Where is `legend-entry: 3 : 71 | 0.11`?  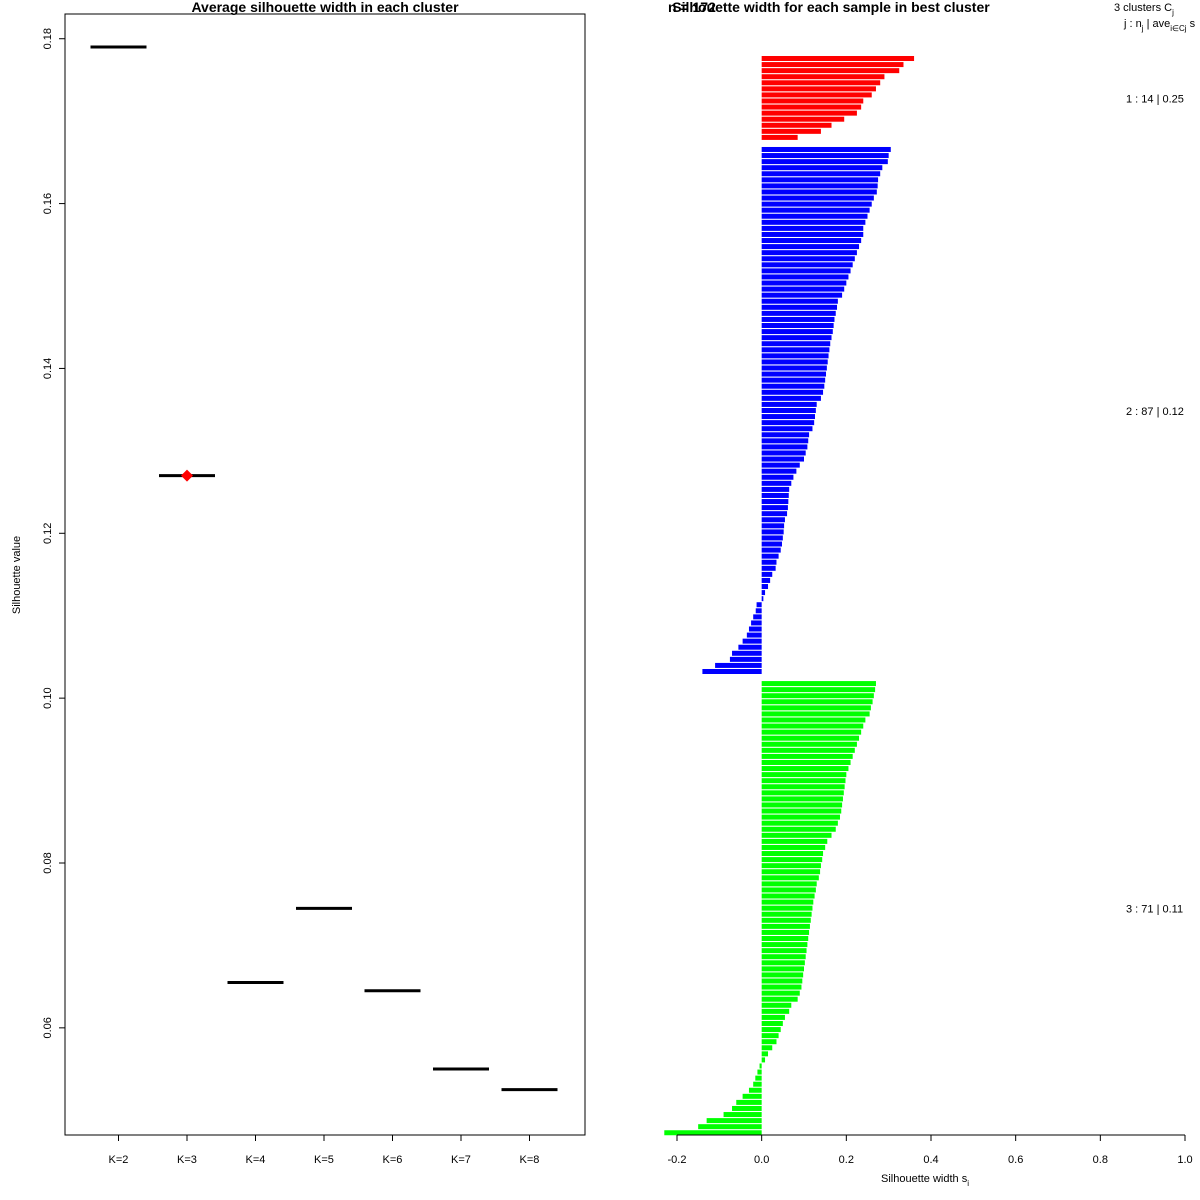
legend-entry: 3 : 71 | 0.11 is located at coordinates (1154, 910).